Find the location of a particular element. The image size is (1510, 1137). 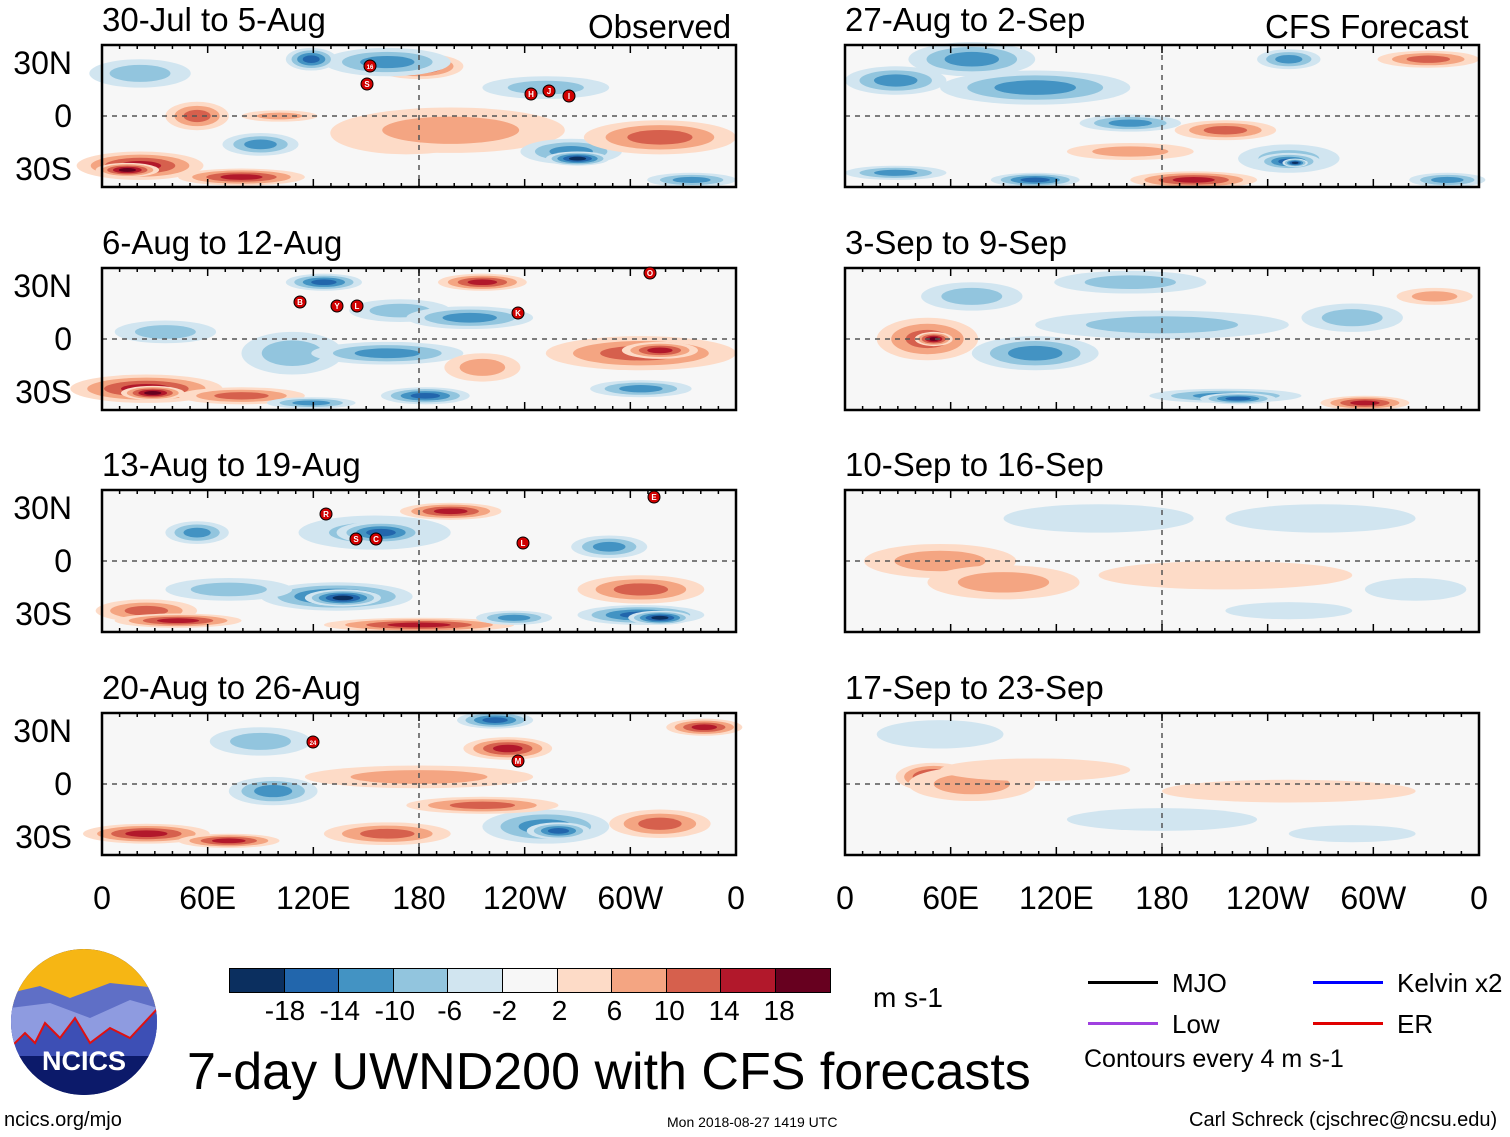

panel-title: 3-Sep to 9-Sep is located at coordinates (956, 242).